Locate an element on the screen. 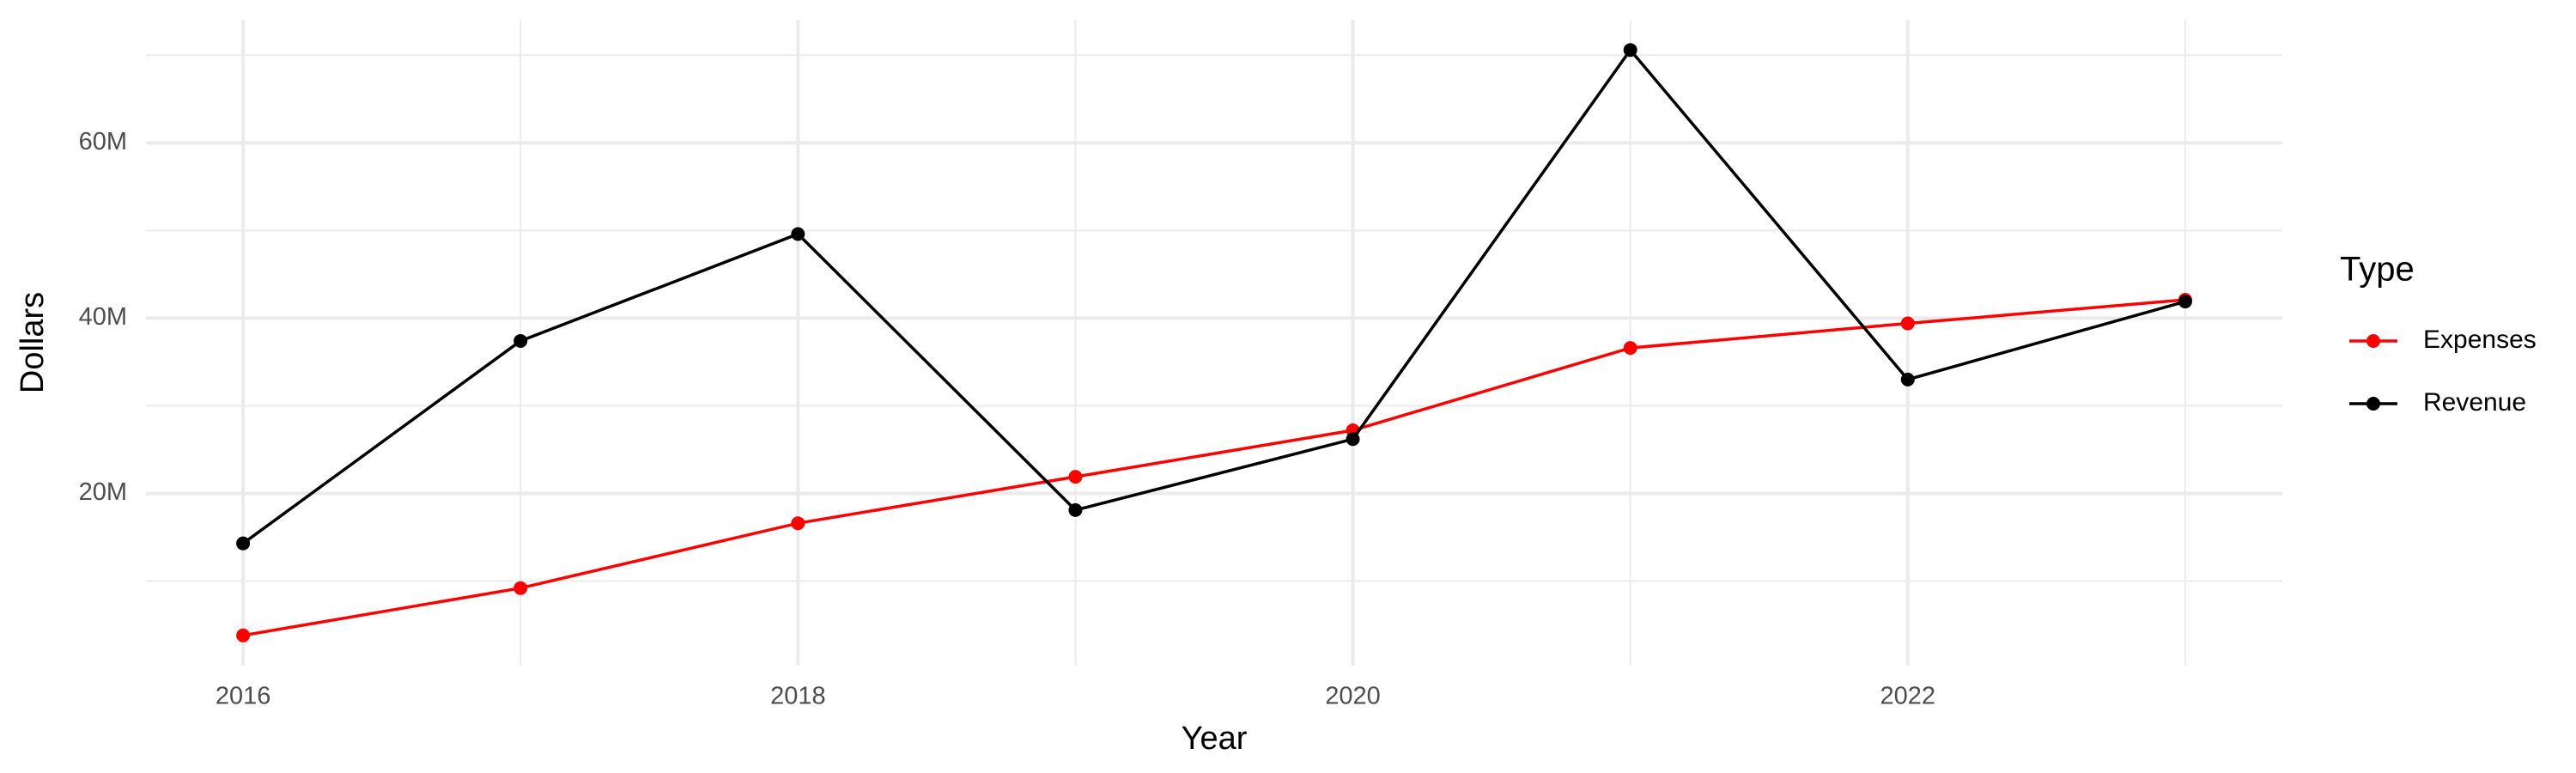 This screenshot has height=773, width=2576. x-tick-label: 2020 is located at coordinates (1353, 696).